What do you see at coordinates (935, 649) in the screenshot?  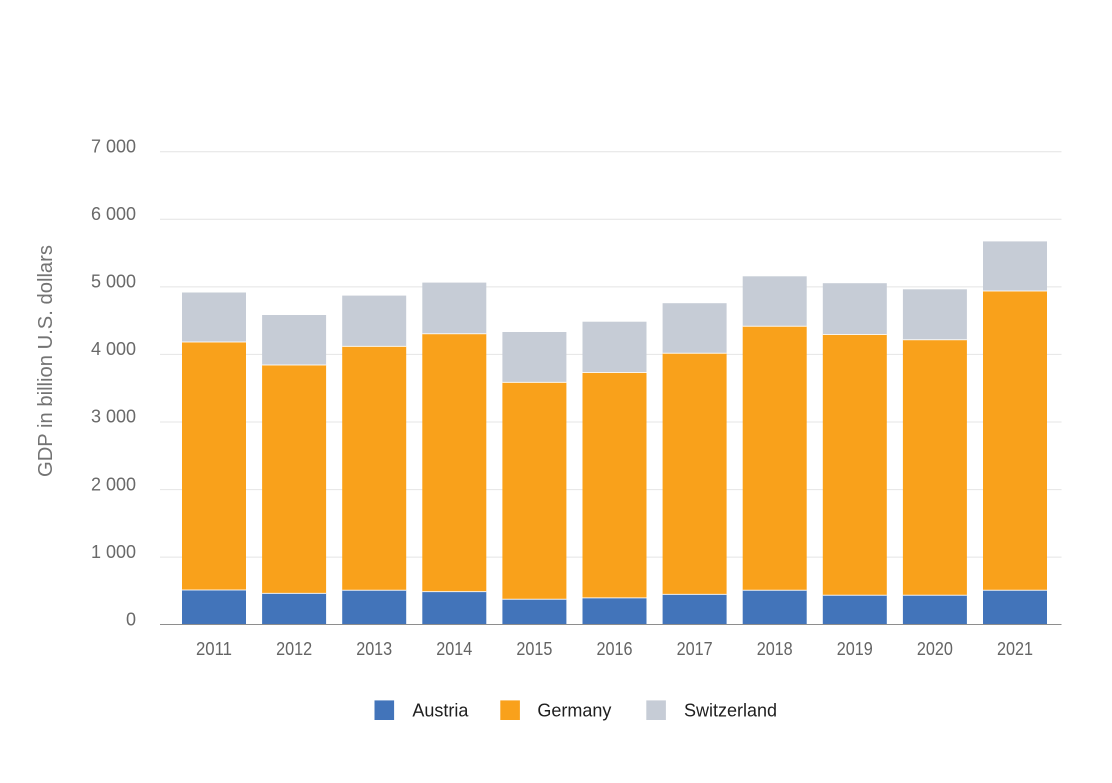 I see `svg-text: 2020` at bounding box center [935, 649].